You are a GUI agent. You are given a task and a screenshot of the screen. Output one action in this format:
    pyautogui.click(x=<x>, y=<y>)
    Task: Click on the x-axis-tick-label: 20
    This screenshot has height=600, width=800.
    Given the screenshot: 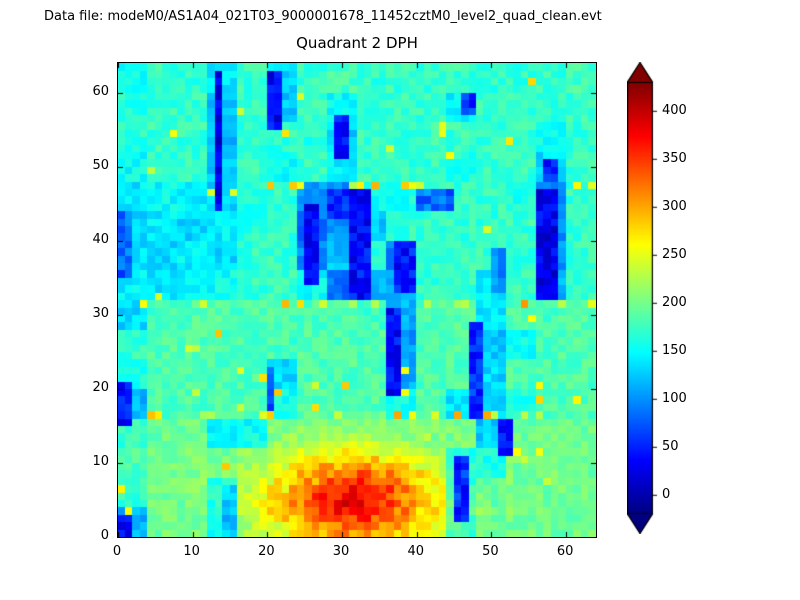 What is the action you would take?
    pyautogui.click(x=266, y=551)
    